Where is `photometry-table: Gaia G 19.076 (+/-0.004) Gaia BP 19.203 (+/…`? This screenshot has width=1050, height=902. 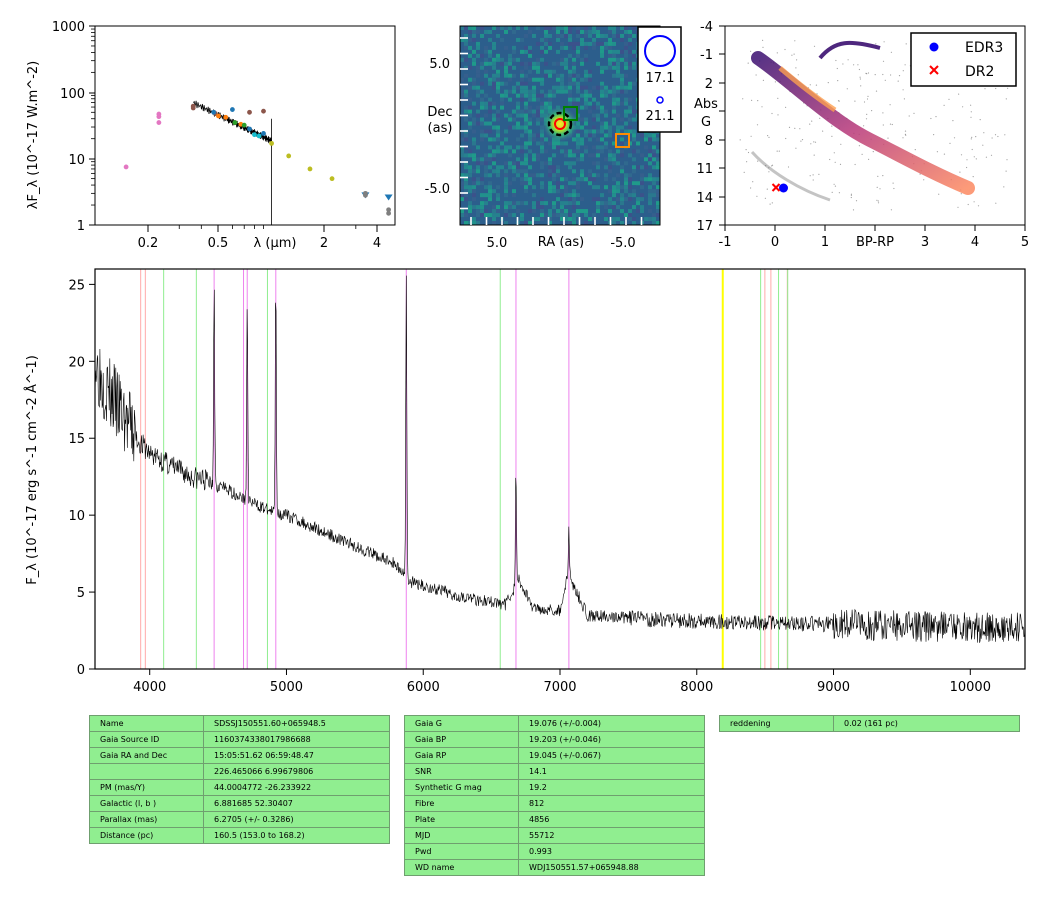 photometry-table: Gaia G 19.076 (+/-0.004) Gaia BP 19.203 (+/… is located at coordinates (554, 795).